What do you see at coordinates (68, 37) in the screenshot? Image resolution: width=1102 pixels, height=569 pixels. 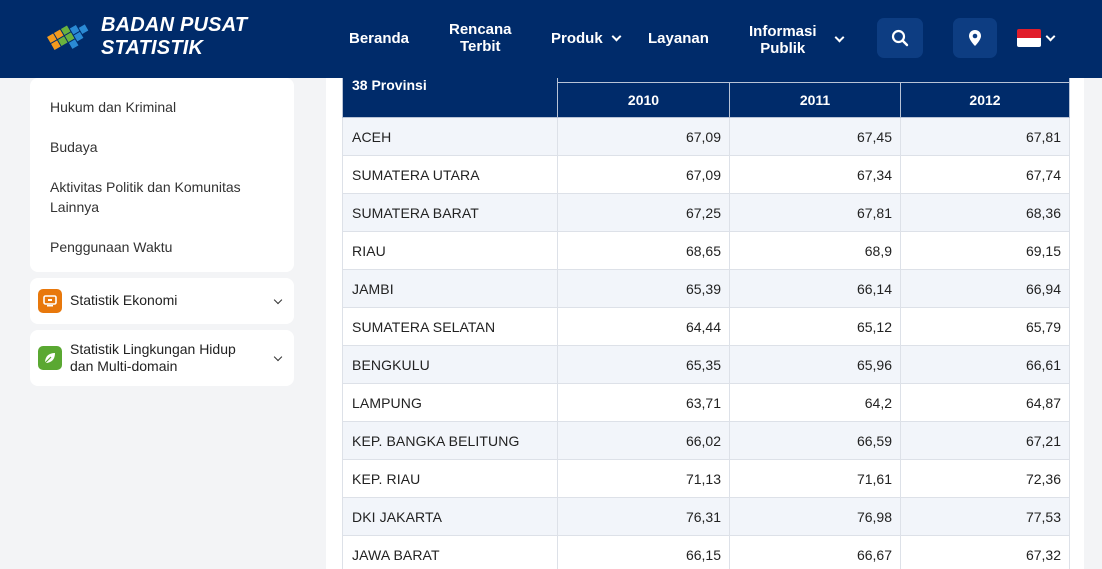 I see `bps-logo-icon` at bounding box center [68, 37].